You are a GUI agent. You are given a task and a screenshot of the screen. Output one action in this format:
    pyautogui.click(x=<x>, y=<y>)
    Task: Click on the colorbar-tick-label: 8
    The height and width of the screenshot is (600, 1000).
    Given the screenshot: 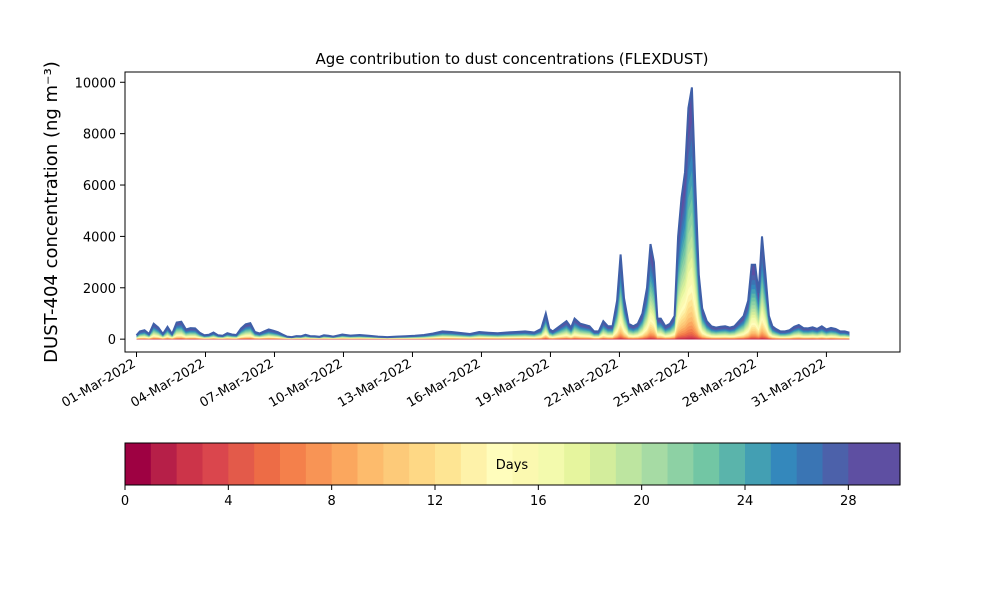 What is the action you would take?
    pyautogui.click(x=332, y=501)
    